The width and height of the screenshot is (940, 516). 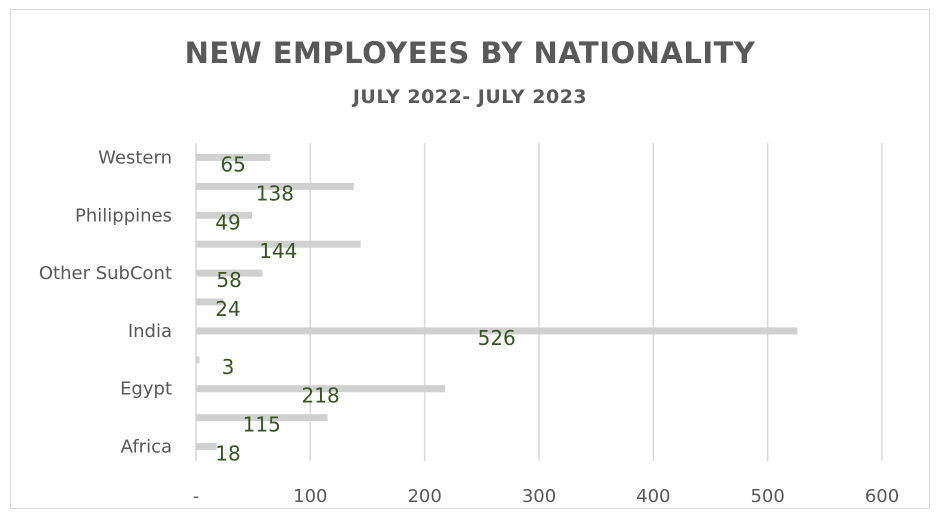 I want to click on category-label: India, so click(x=150, y=331).